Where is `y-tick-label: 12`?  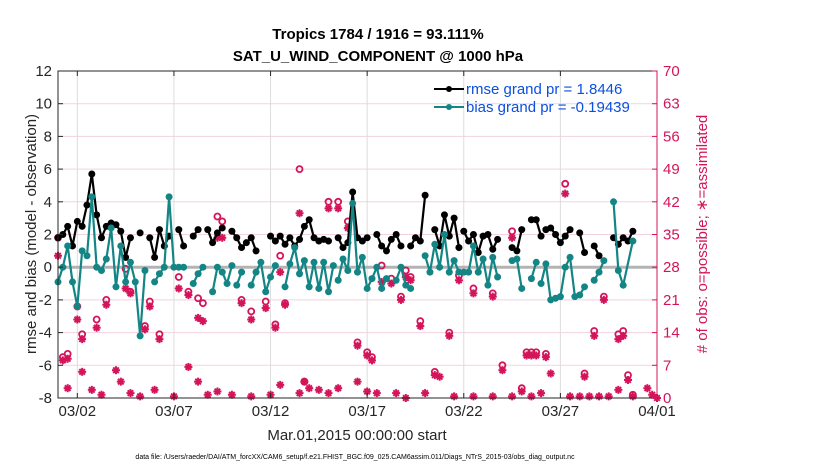
y-tick-label: 12 is located at coordinates (43, 71).